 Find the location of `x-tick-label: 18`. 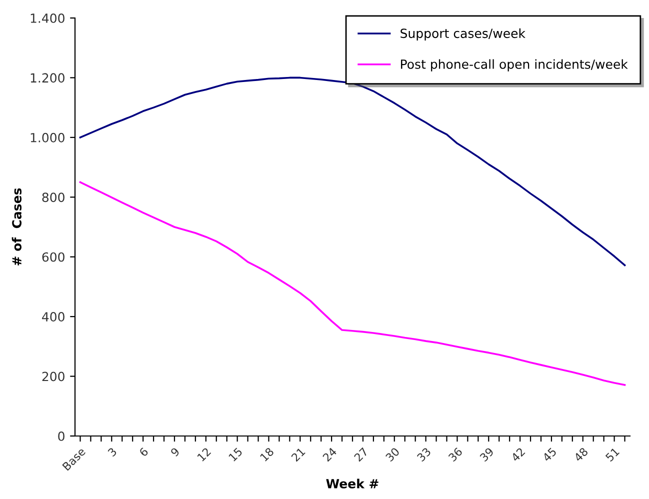

x-tick-label: 18 is located at coordinates (267, 454).